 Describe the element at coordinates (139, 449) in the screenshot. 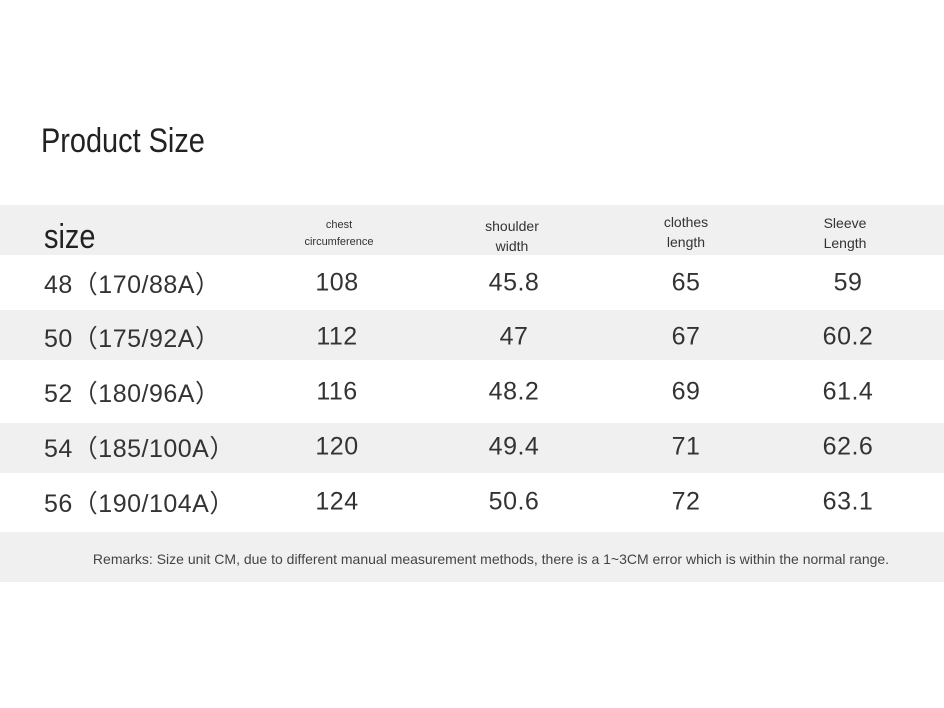

I see `size-cell: 54（185/100A）` at that location.